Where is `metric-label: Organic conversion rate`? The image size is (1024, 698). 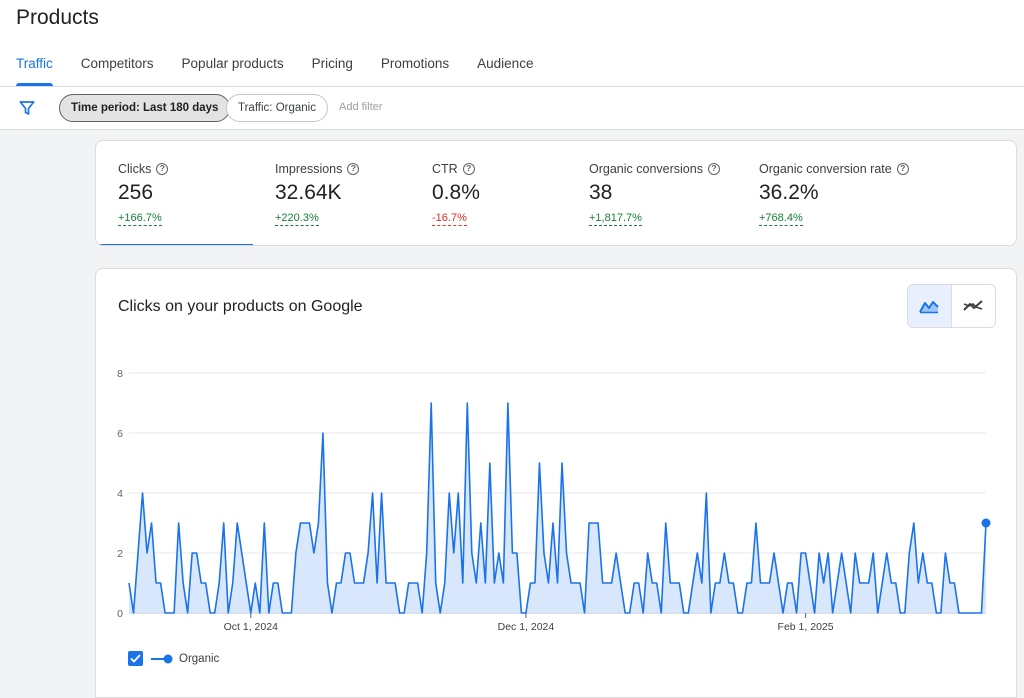
metric-label: Organic conversion rate is located at coordinates (825, 169).